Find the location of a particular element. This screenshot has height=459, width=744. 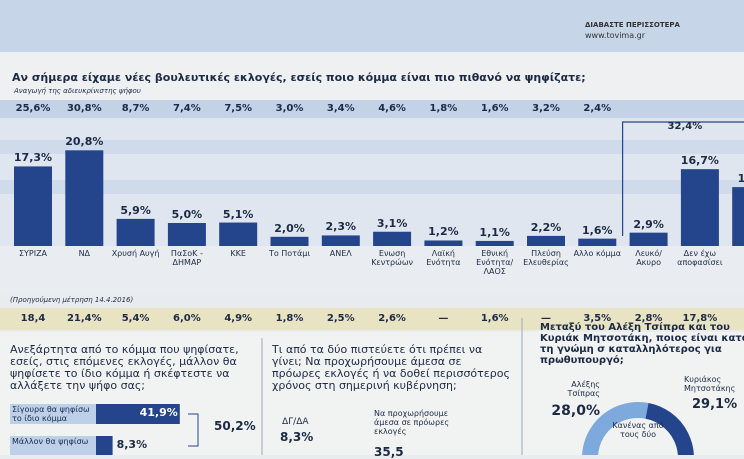

bar-value-label: 5,1% is located at coordinates (238, 214).